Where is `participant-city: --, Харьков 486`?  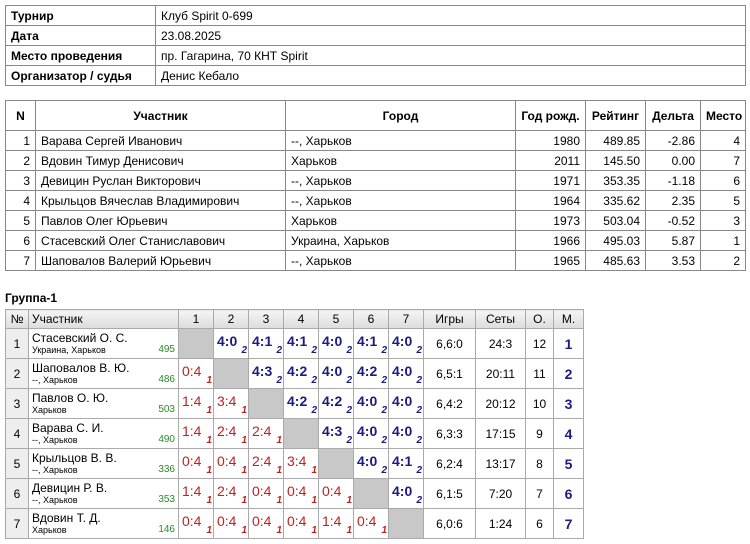
participant-city: --, Харьков 486 is located at coordinates (103, 380).